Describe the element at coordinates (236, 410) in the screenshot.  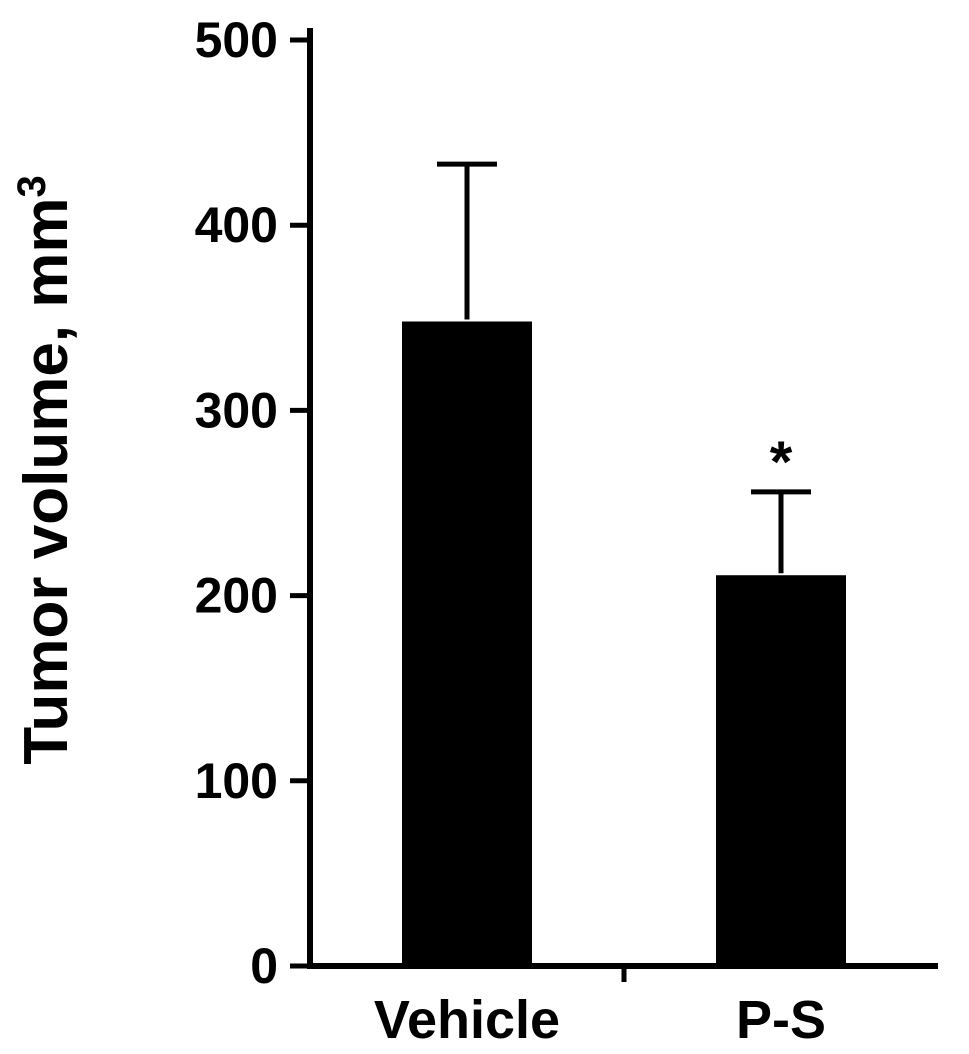
I see `y-tick-label: 300` at that location.